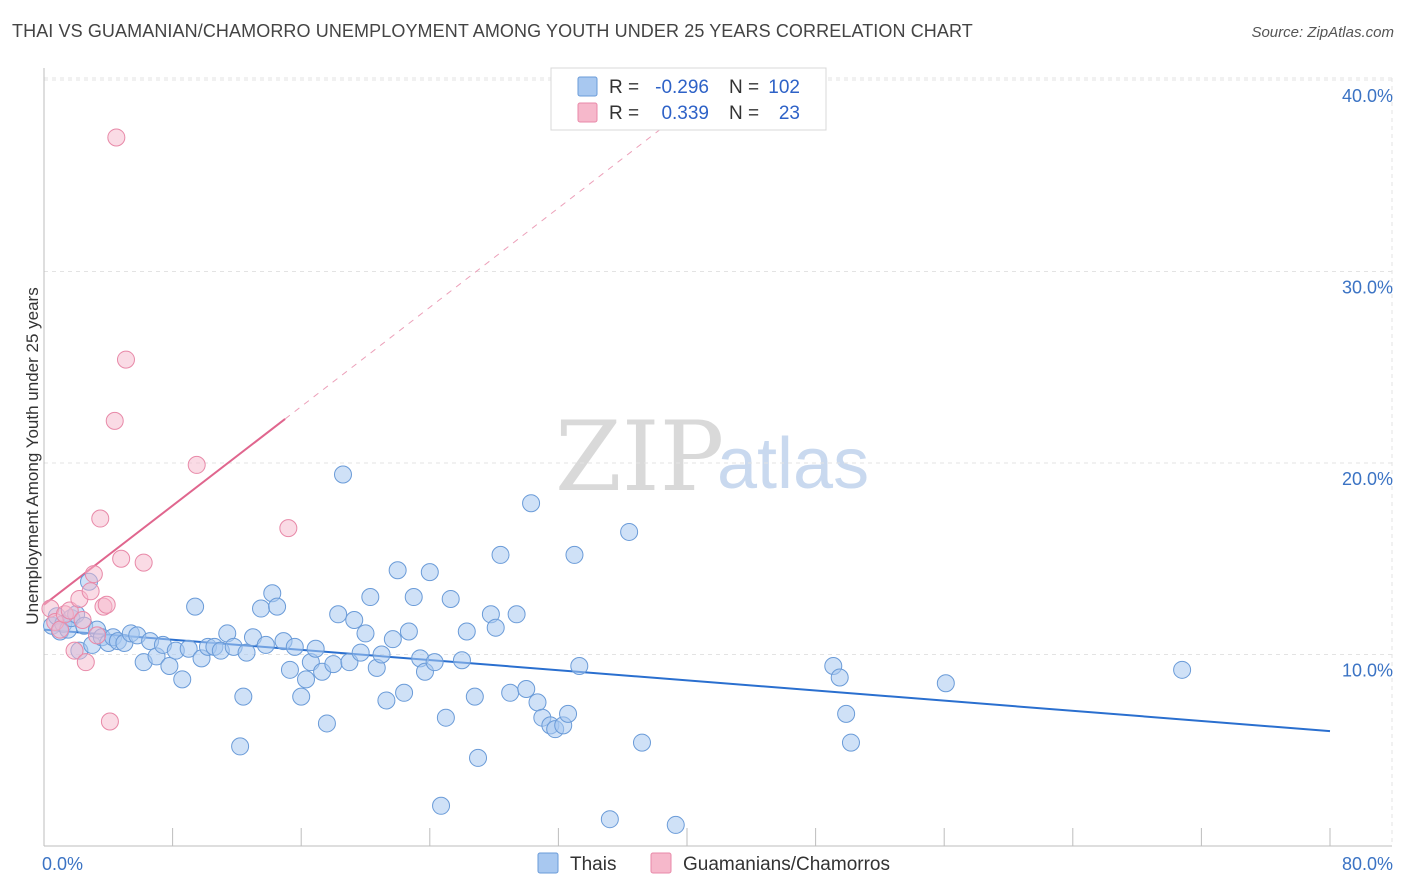 This screenshot has height=892, width=1406. Describe the element at coordinates (1367, 479) in the screenshot. I see `y-tick-label: 20.0%` at that location.